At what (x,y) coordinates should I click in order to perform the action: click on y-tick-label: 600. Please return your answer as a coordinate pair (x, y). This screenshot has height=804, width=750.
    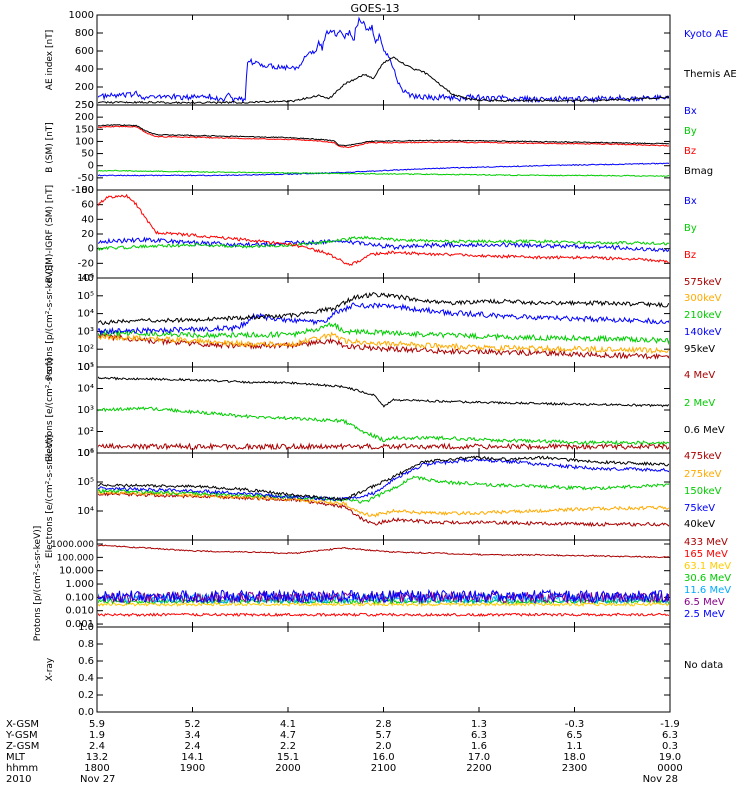
    Looking at the image, I should click on (84, 51).